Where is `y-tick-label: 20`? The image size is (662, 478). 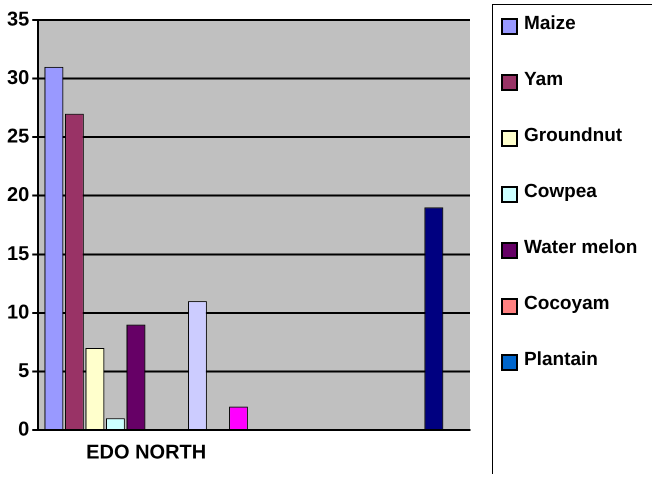
y-tick-label: 20 is located at coordinates (18, 195).